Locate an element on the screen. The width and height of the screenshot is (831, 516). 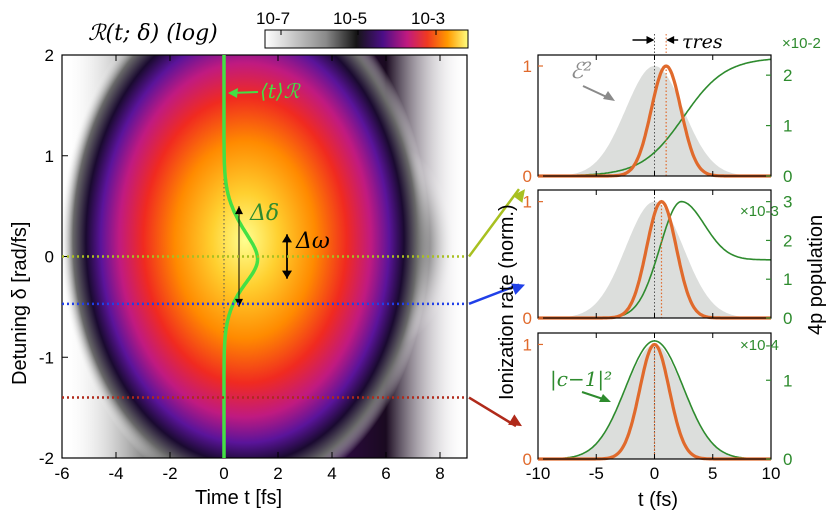
colorbar-ticks is located at coordinates (358, 32).